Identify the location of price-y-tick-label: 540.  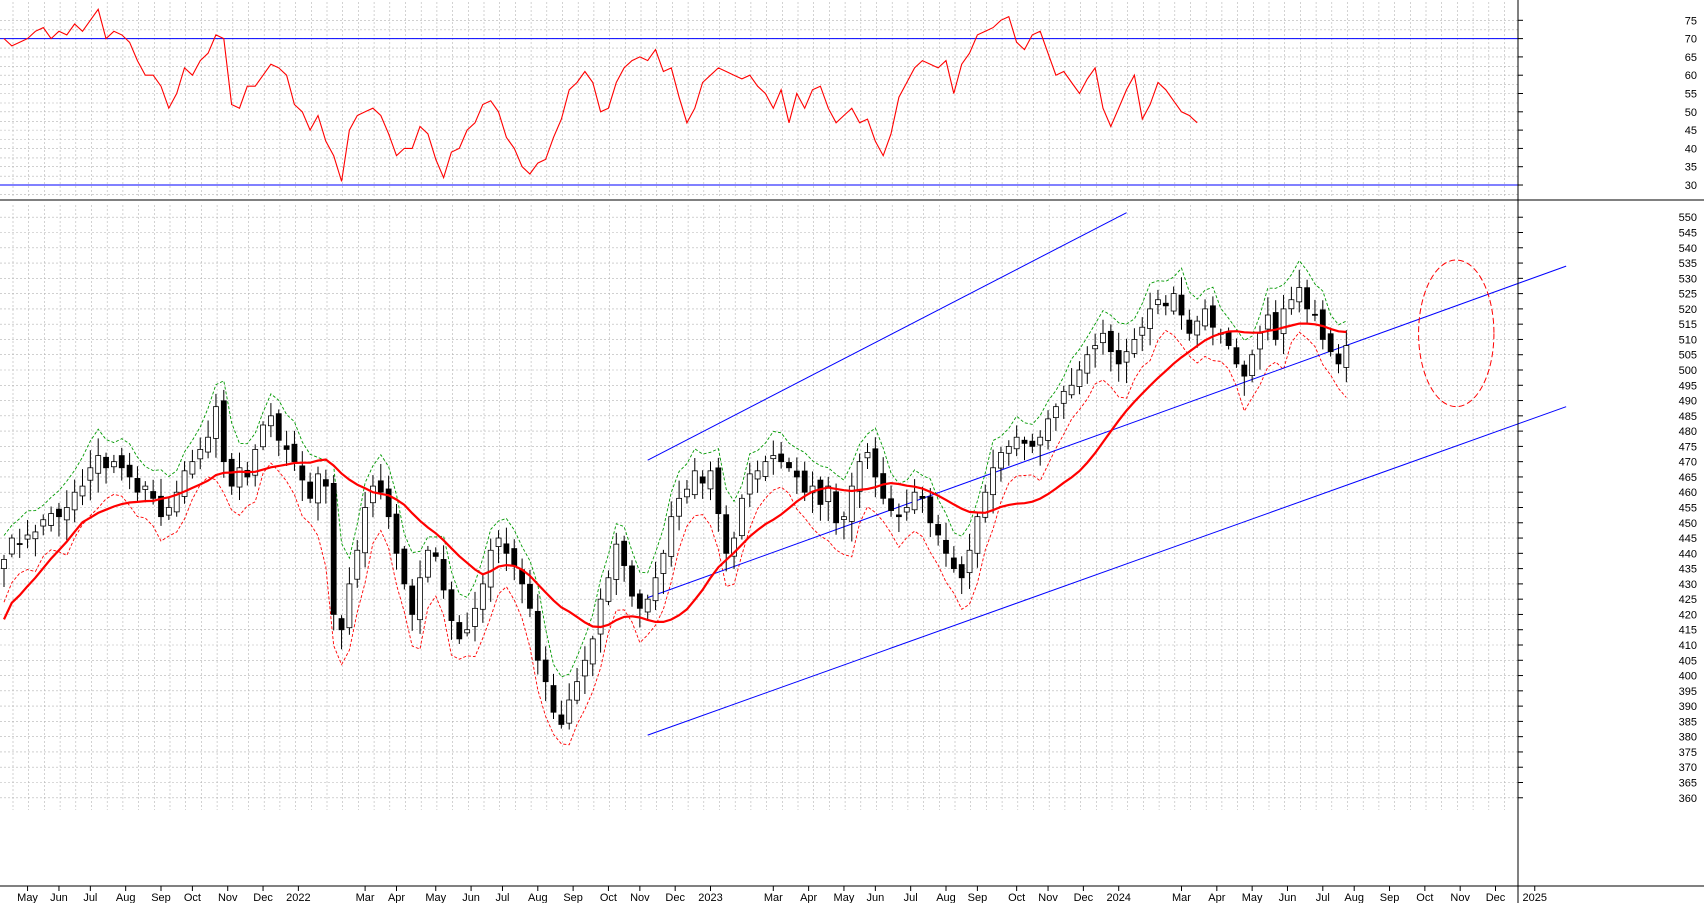
(1688, 249).